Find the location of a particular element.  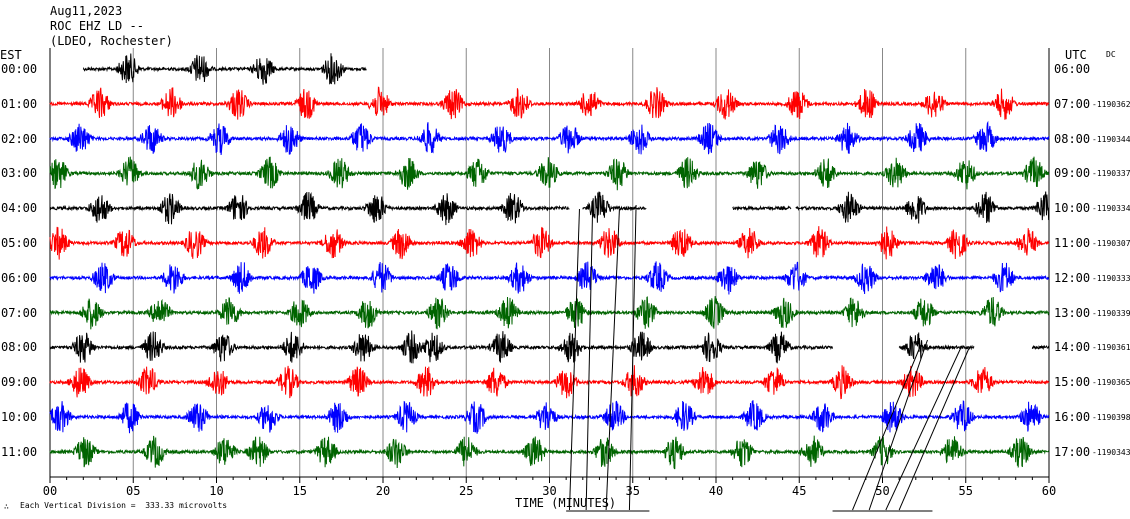

x-tick-label: 55 is located at coordinates (966, 491).